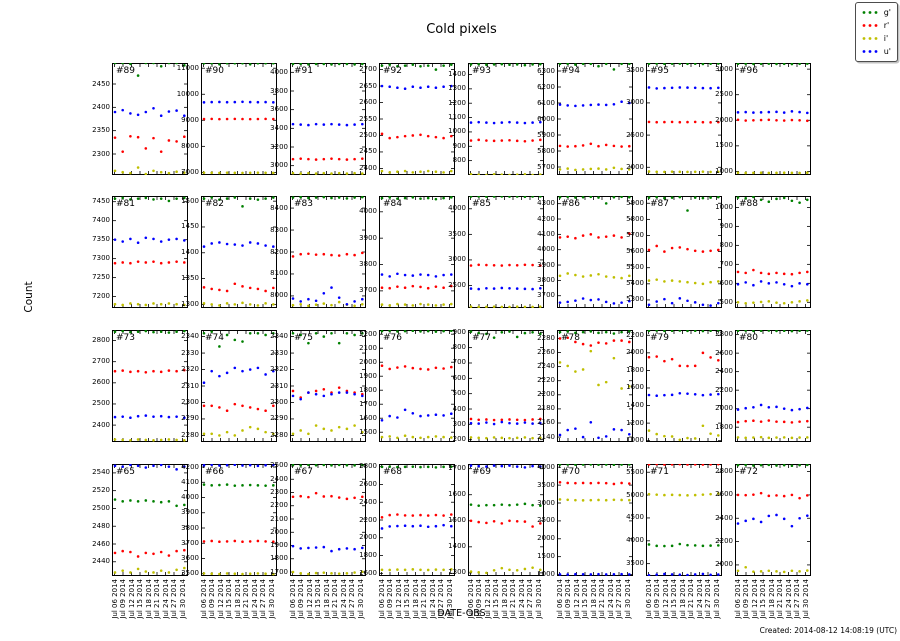 The image size is (900, 641). What do you see at coordinates (546, 166) in the screenshot?
I see `y-tick-label: 5700` at bounding box center [546, 166].